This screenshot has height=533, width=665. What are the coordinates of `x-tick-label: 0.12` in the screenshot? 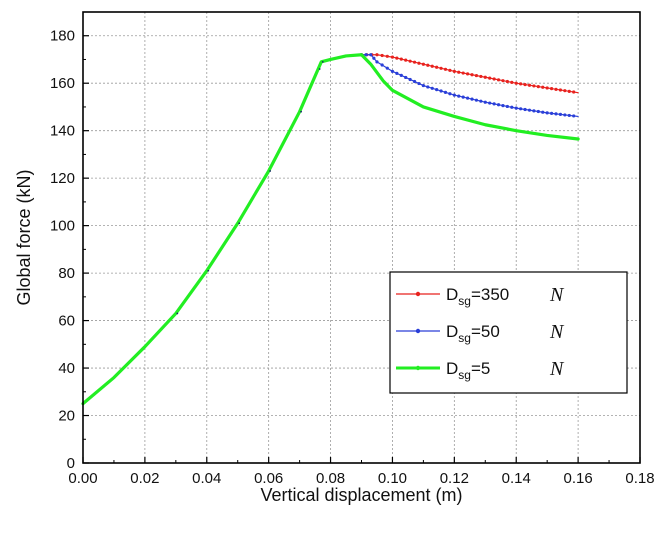 It's located at (454, 478).